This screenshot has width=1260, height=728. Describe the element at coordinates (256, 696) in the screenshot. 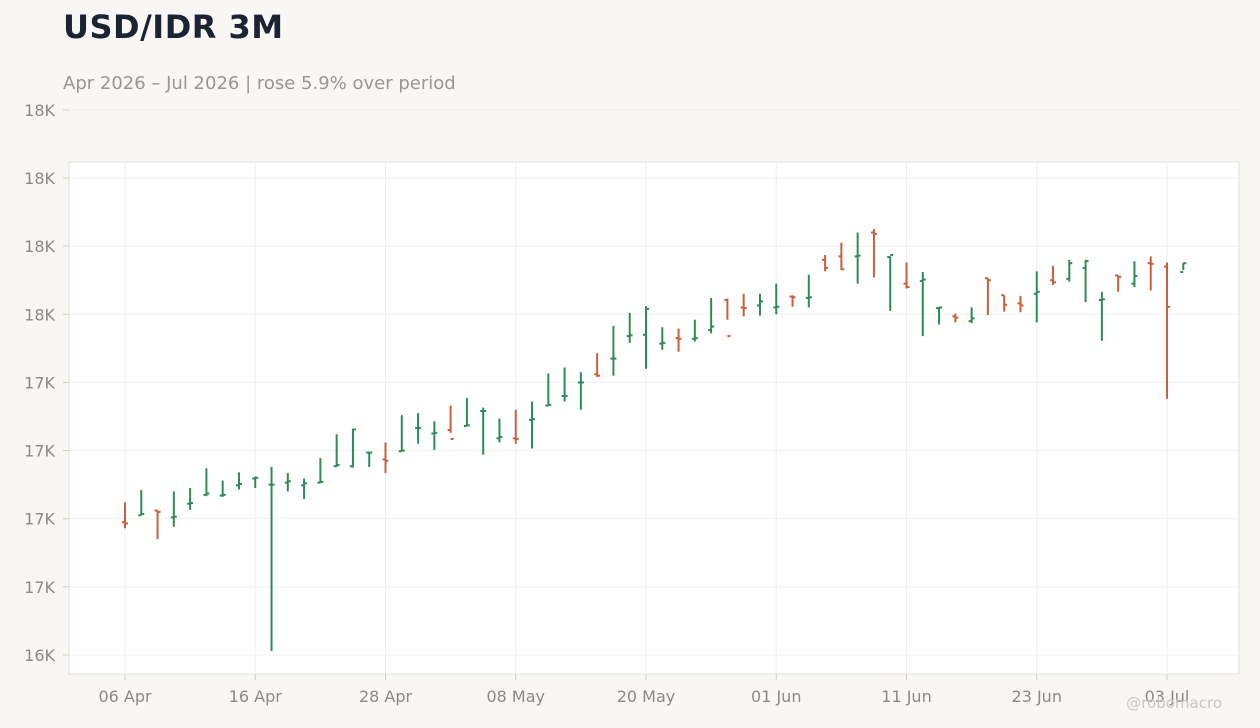

I see `x-tick-label: 16 Apr` at that location.